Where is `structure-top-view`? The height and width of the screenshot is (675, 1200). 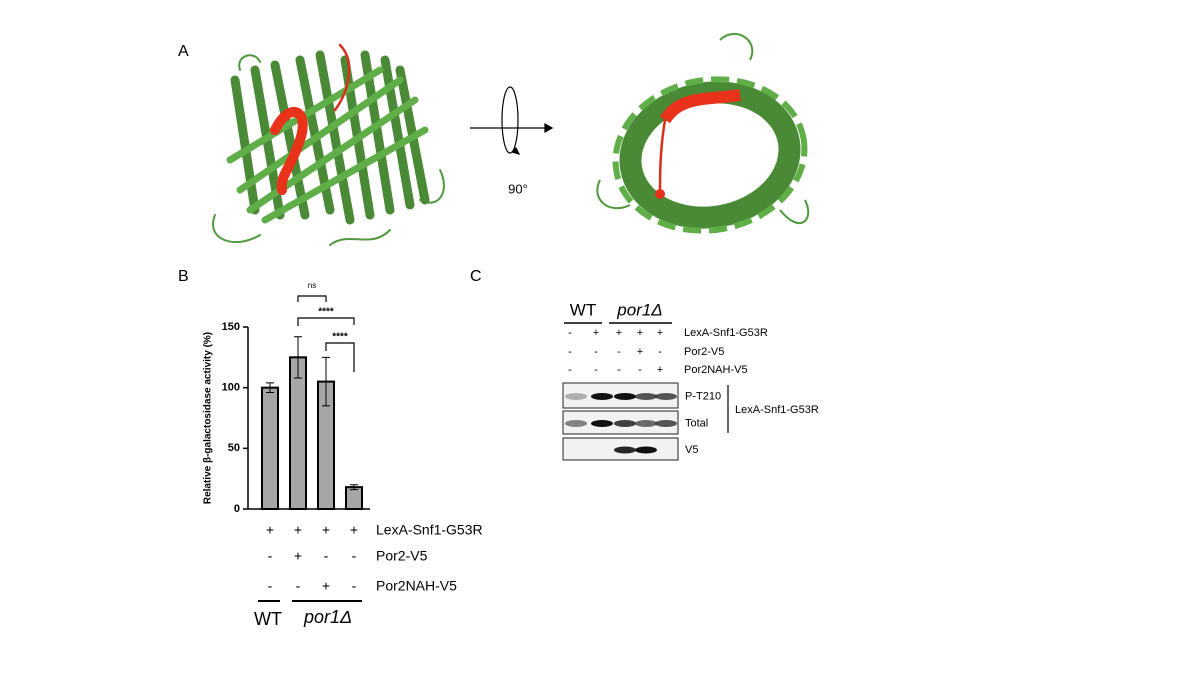
structure-top-view is located at coordinates (703, 133).